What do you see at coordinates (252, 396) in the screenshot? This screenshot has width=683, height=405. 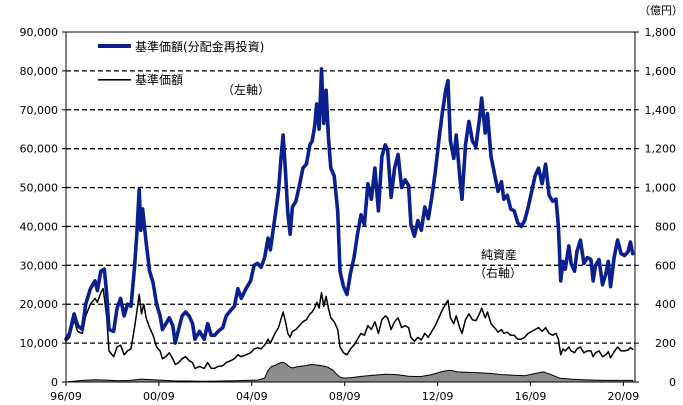 I see `x-tick-label-2: 04/09` at bounding box center [252, 396].